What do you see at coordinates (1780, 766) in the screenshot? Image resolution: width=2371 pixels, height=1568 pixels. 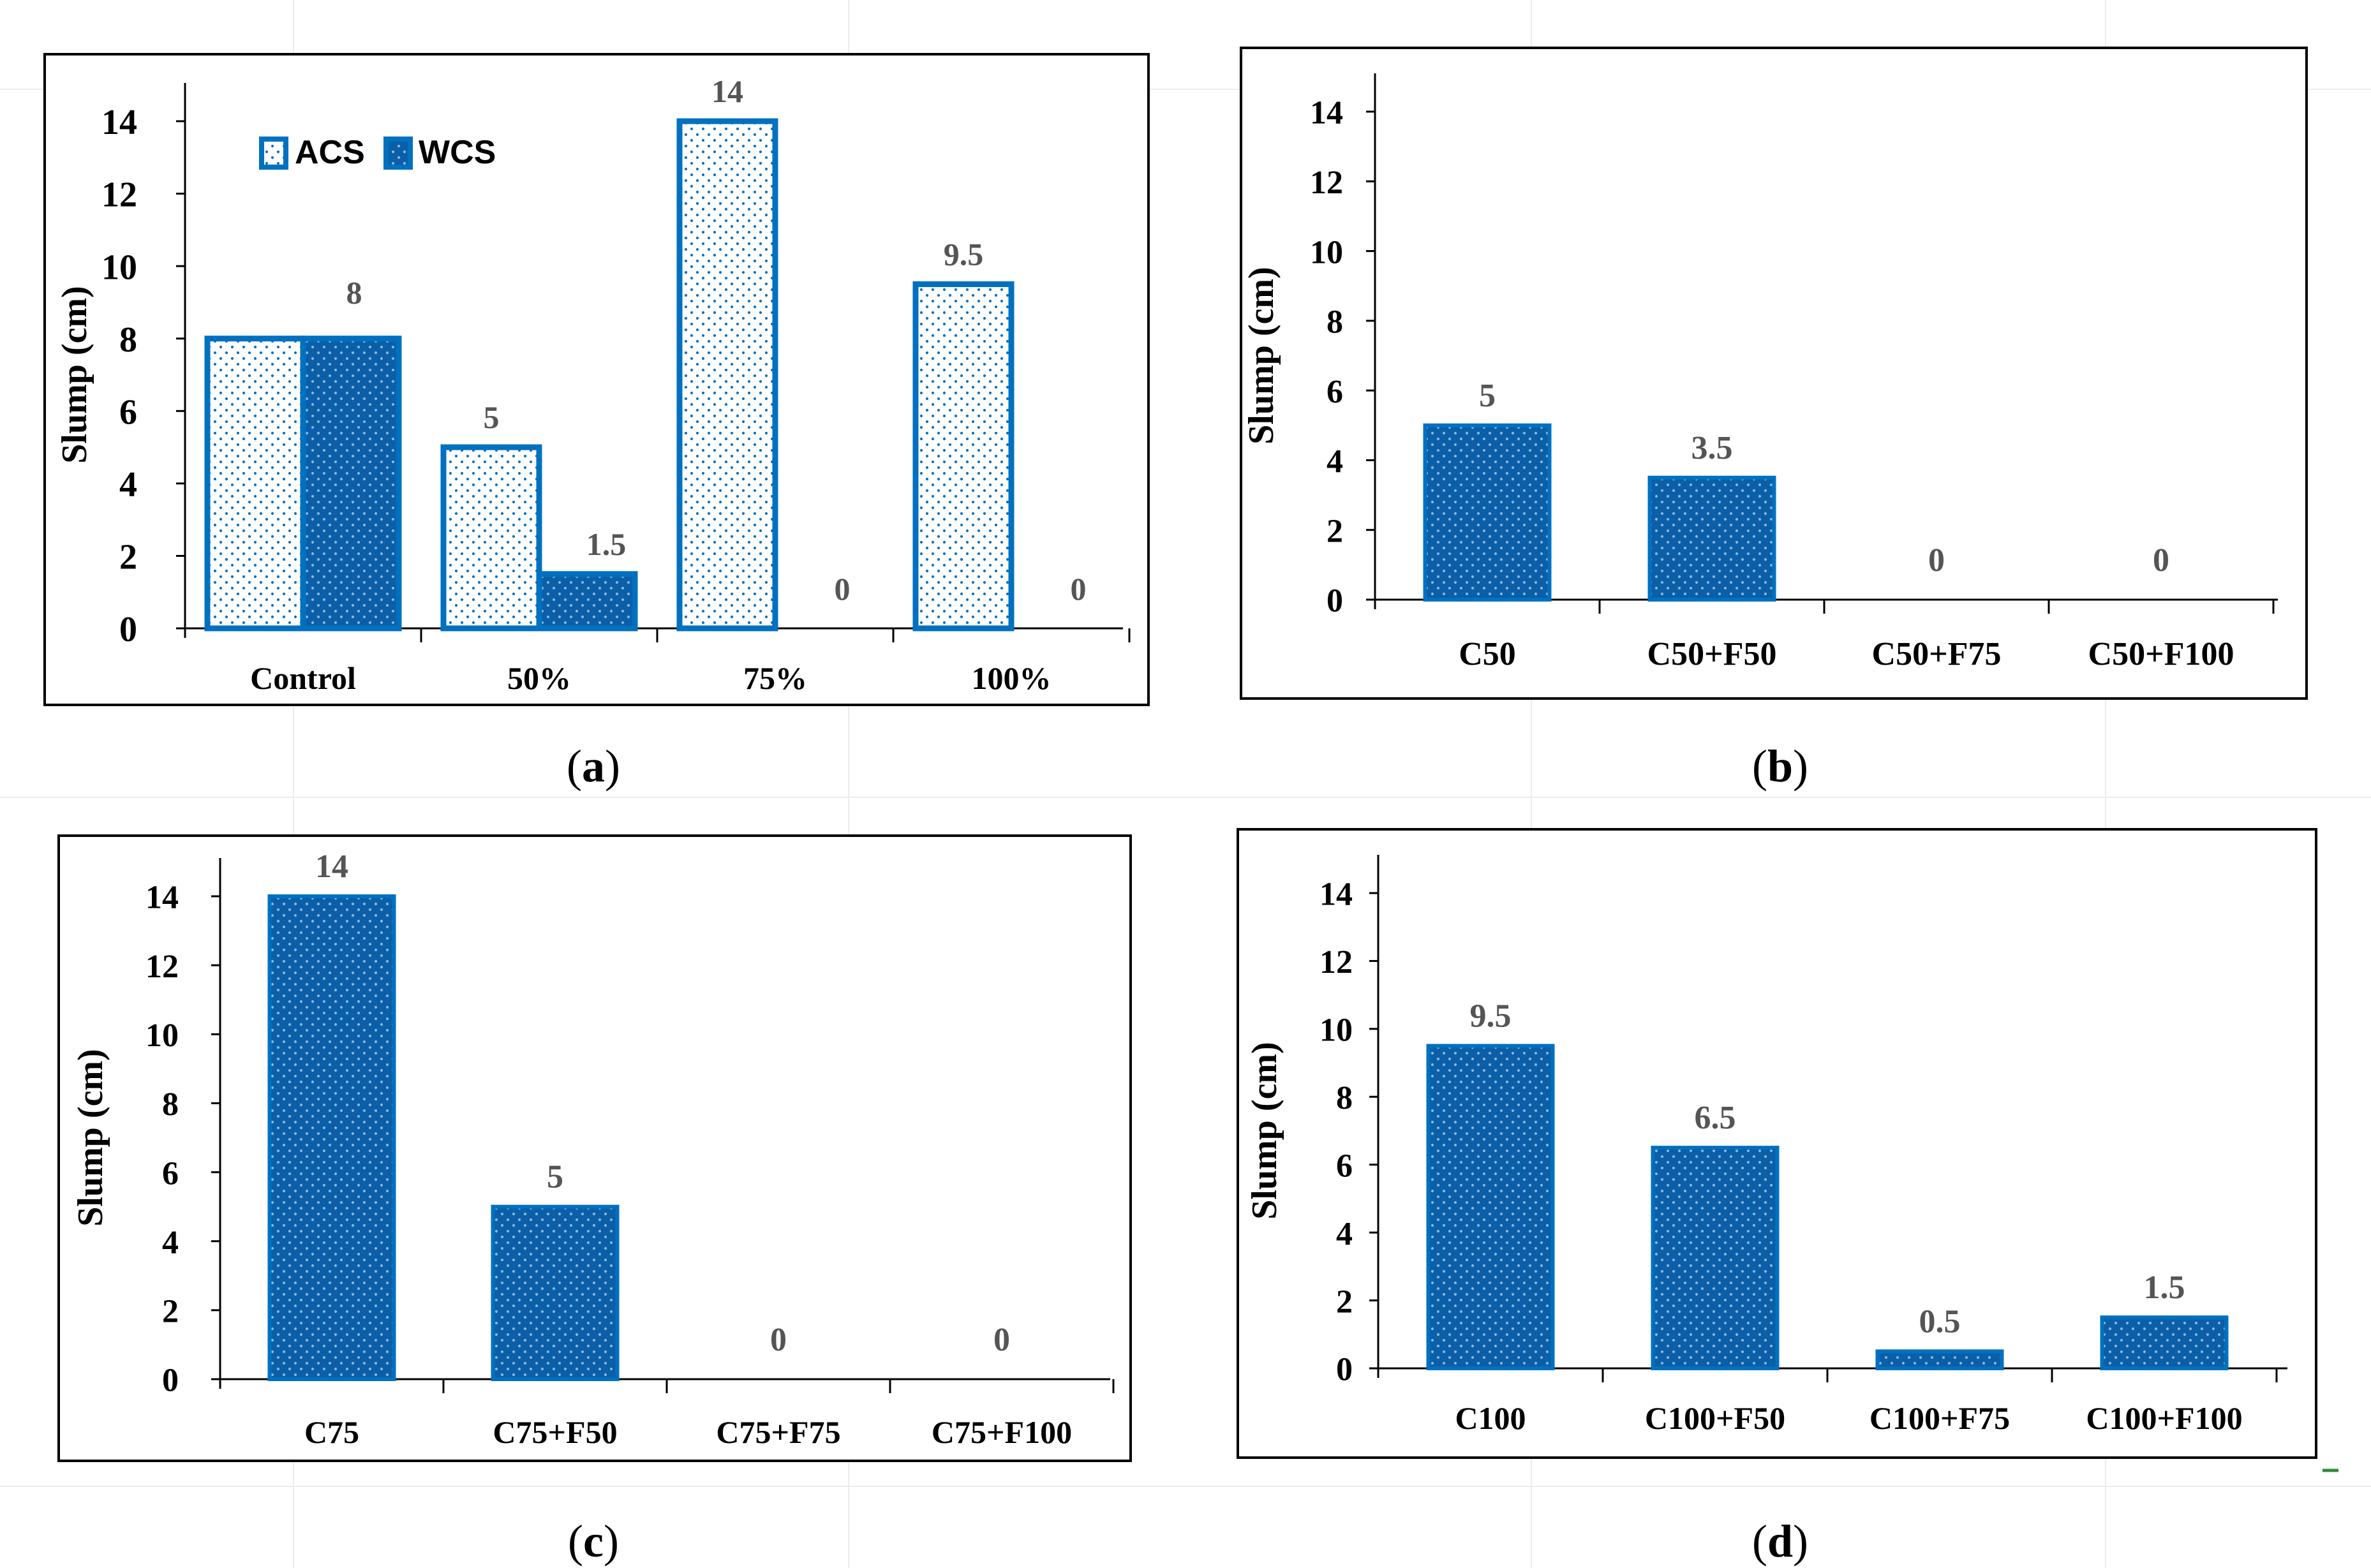 I see `panel-caption: (b)` at bounding box center [1780, 766].